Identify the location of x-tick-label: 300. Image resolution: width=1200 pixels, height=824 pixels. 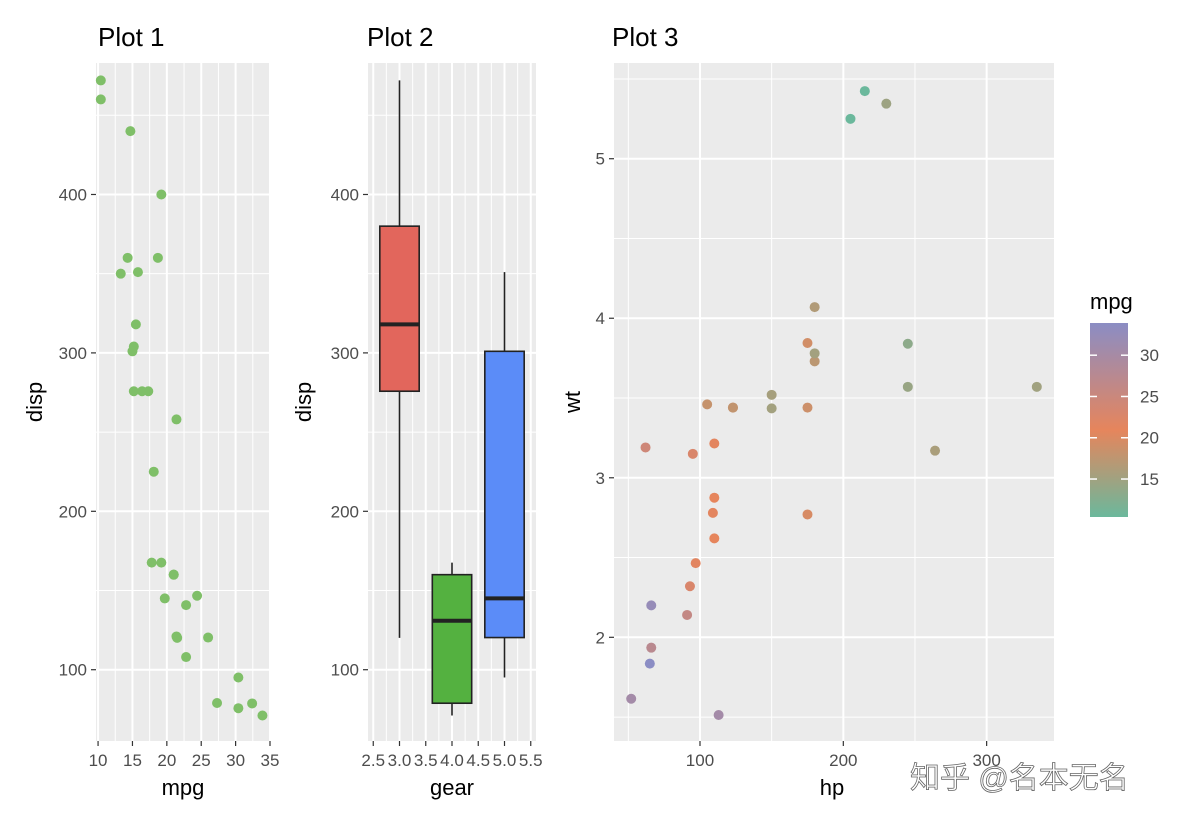
(986, 760).